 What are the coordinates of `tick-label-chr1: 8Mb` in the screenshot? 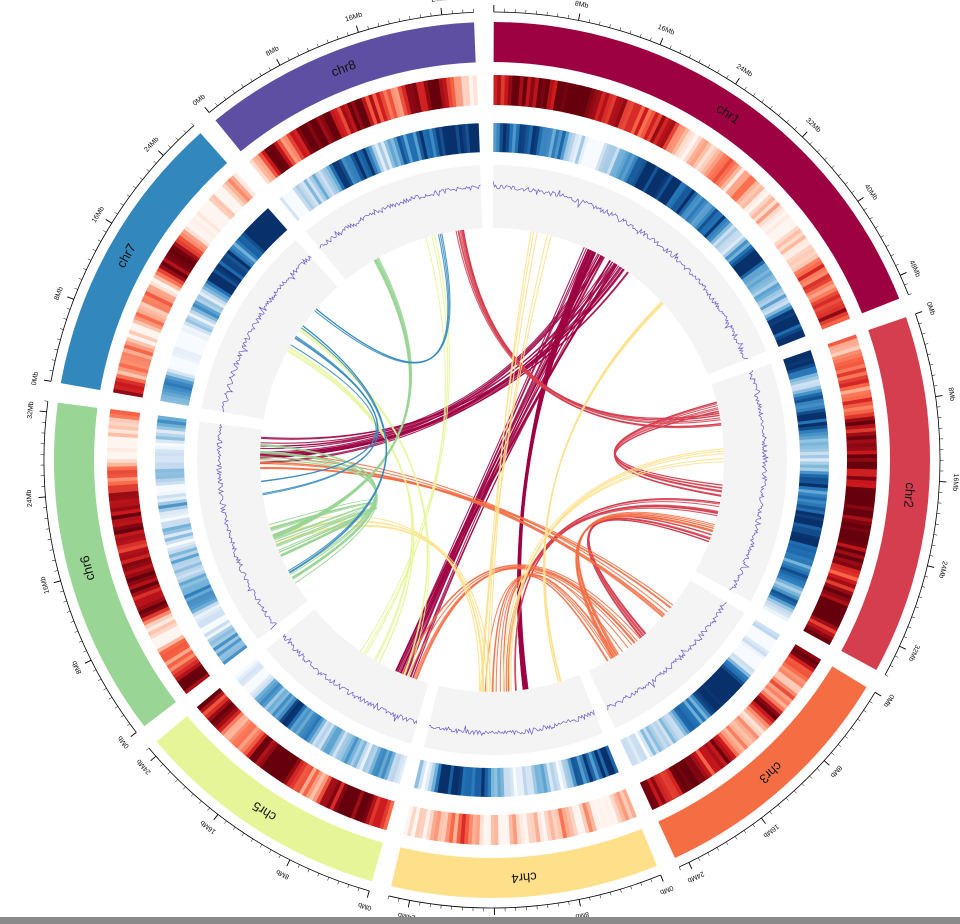 It's located at (581, 5).